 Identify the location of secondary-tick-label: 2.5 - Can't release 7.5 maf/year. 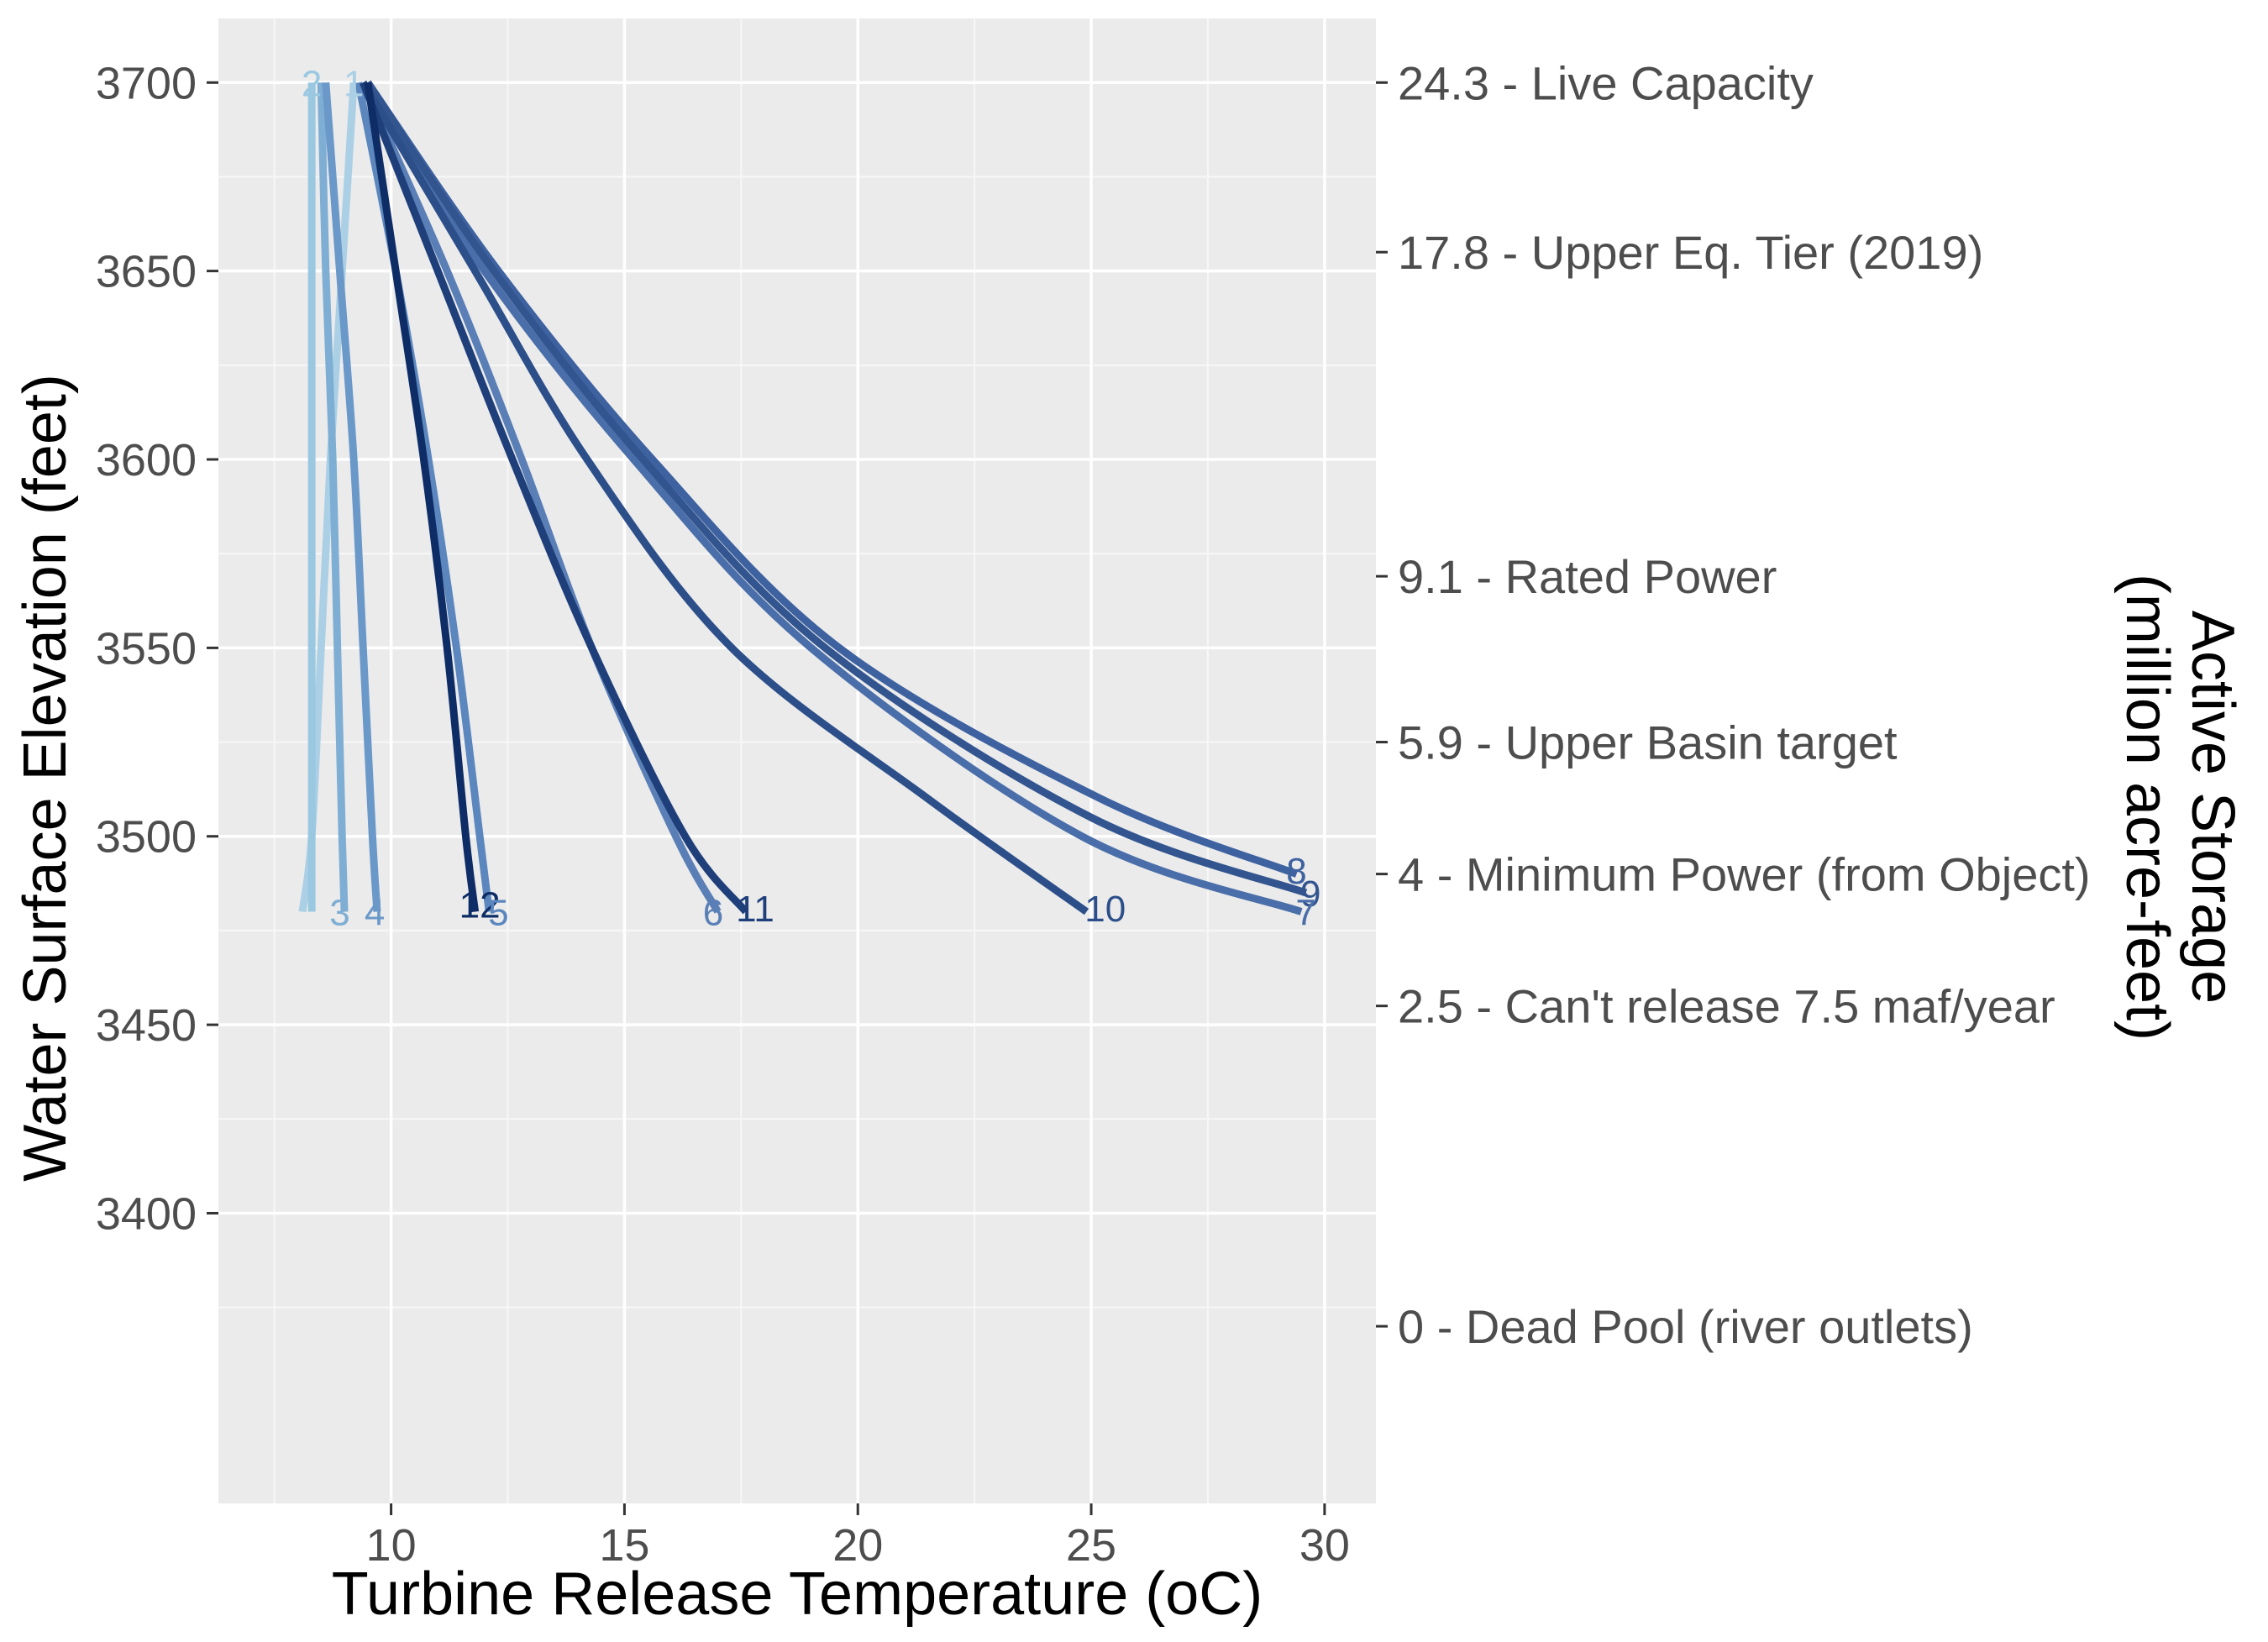
(1726, 1006).